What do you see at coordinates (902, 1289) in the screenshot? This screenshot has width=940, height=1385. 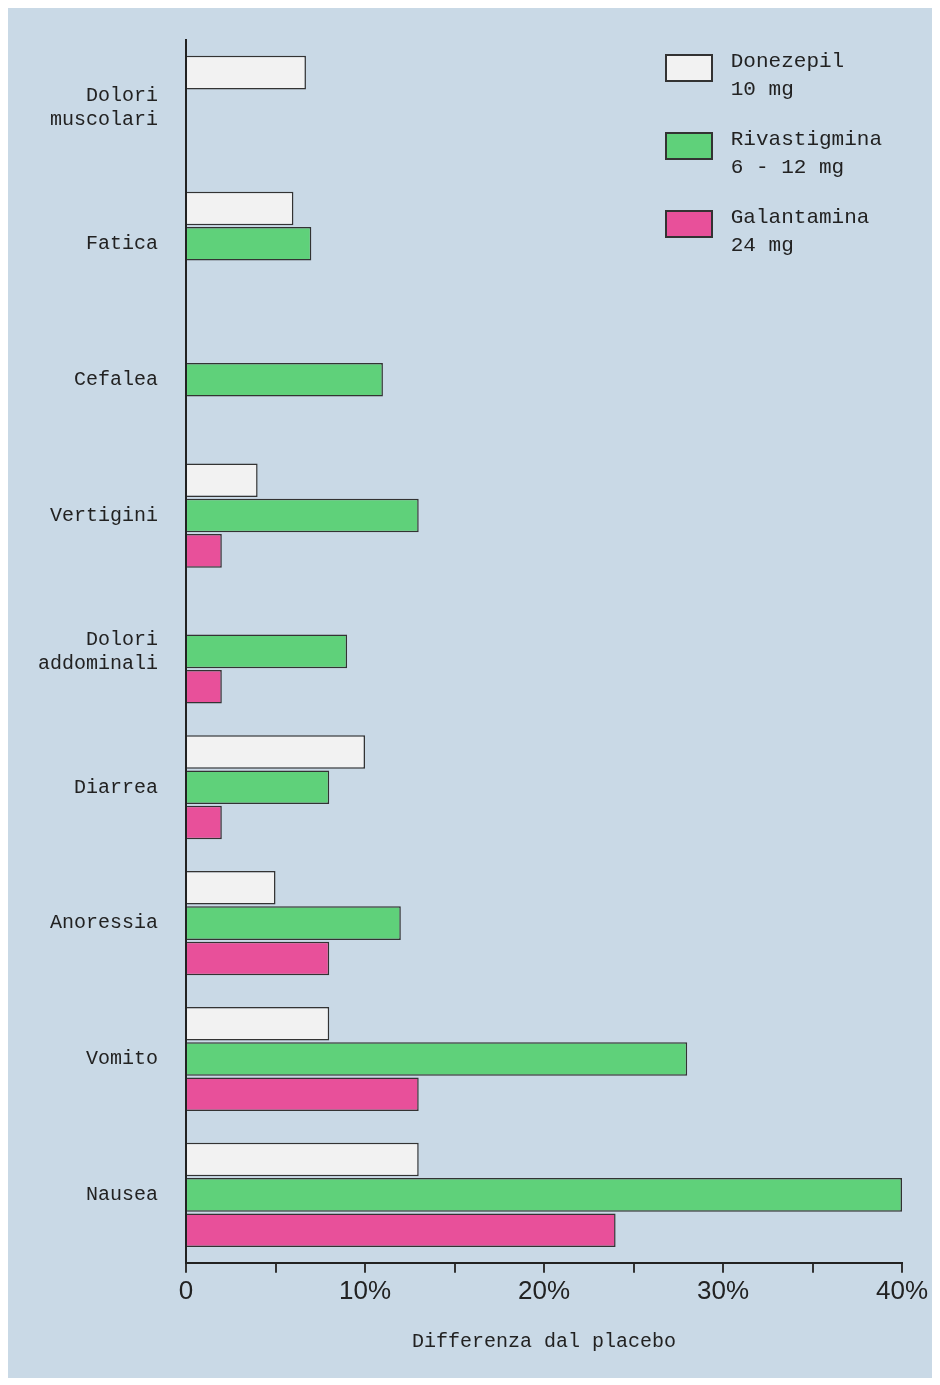 I see `x-tick-label: 40%` at bounding box center [902, 1289].